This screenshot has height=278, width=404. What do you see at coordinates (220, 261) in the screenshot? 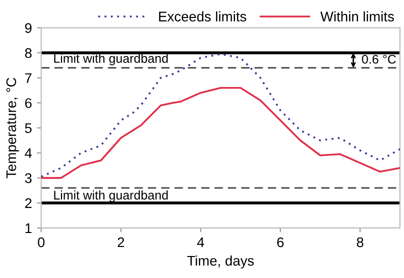
I see `x-axis-title: Time, days` at bounding box center [220, 261].